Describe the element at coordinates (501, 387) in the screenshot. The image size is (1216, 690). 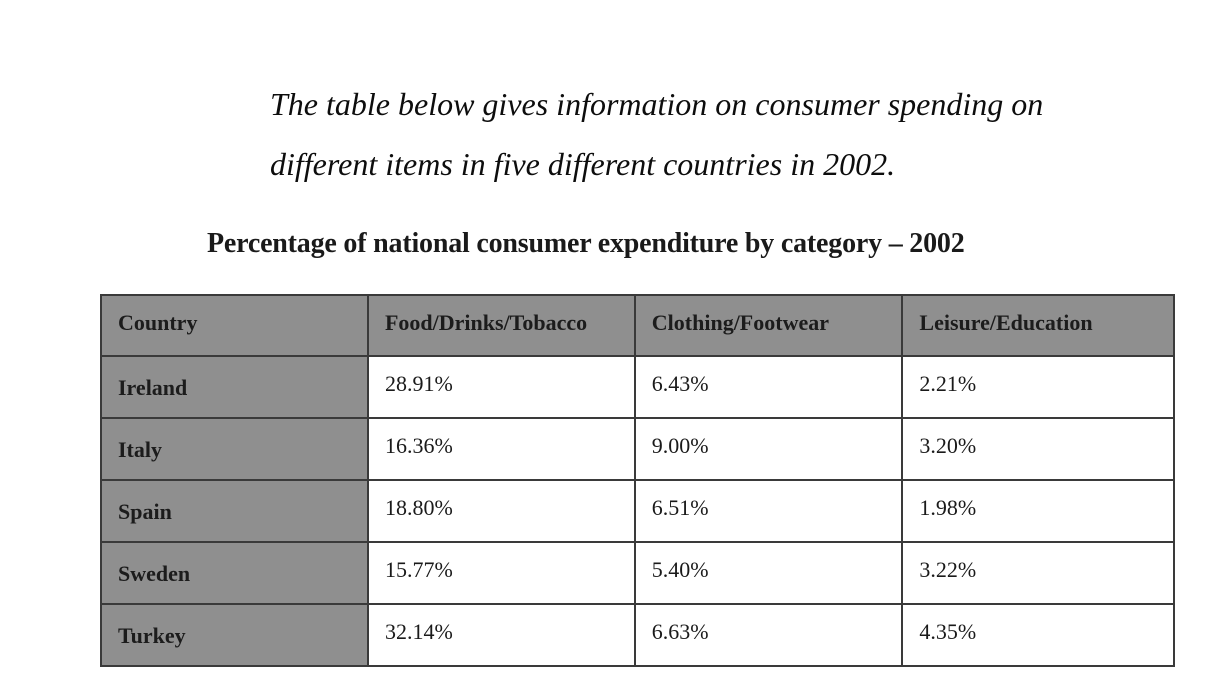
I see `cell-ireland-food: 28.91%` at that location.